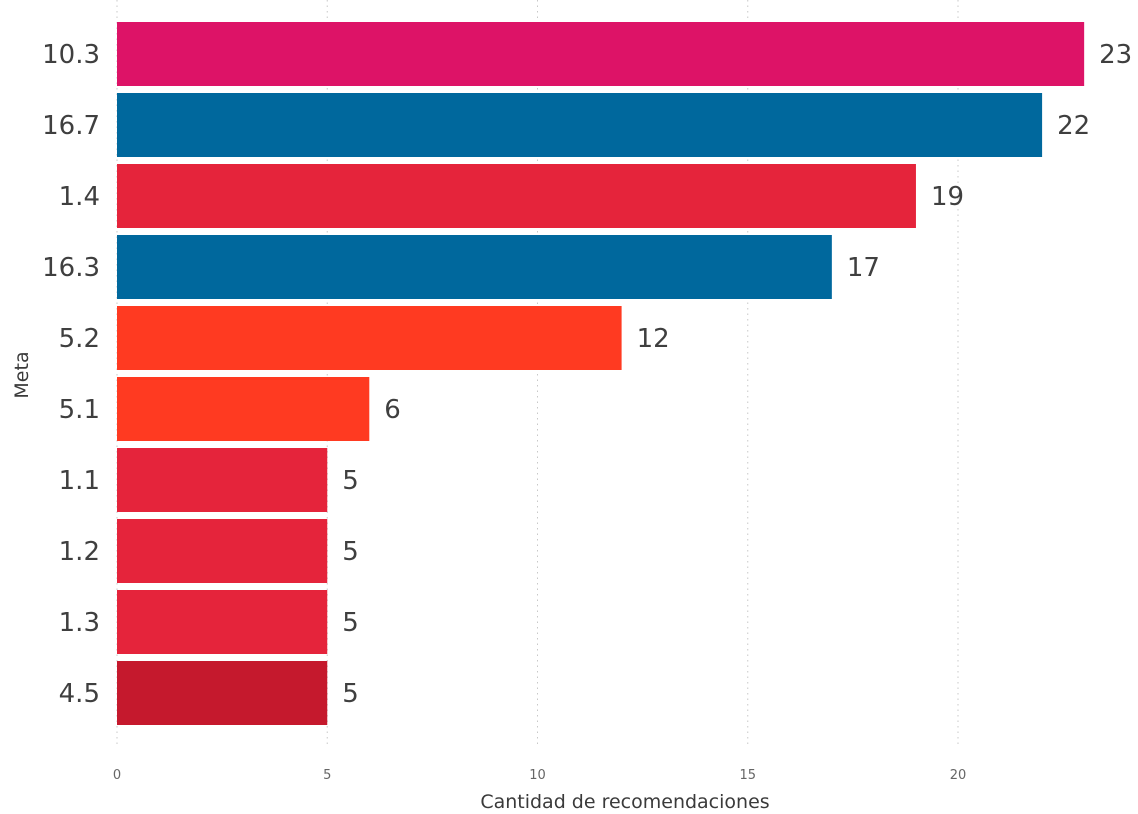 The height and width of the screenshot is (814, 1138). What do you see at coordinates (71, 268) in the screenshot?
I see `category-label: 16.3` at bounding box center [71, 268].